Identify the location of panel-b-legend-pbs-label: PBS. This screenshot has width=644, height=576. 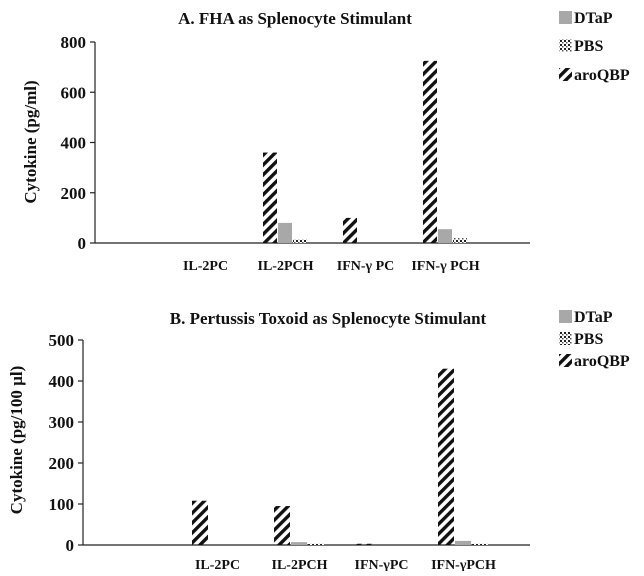
(588, 339).